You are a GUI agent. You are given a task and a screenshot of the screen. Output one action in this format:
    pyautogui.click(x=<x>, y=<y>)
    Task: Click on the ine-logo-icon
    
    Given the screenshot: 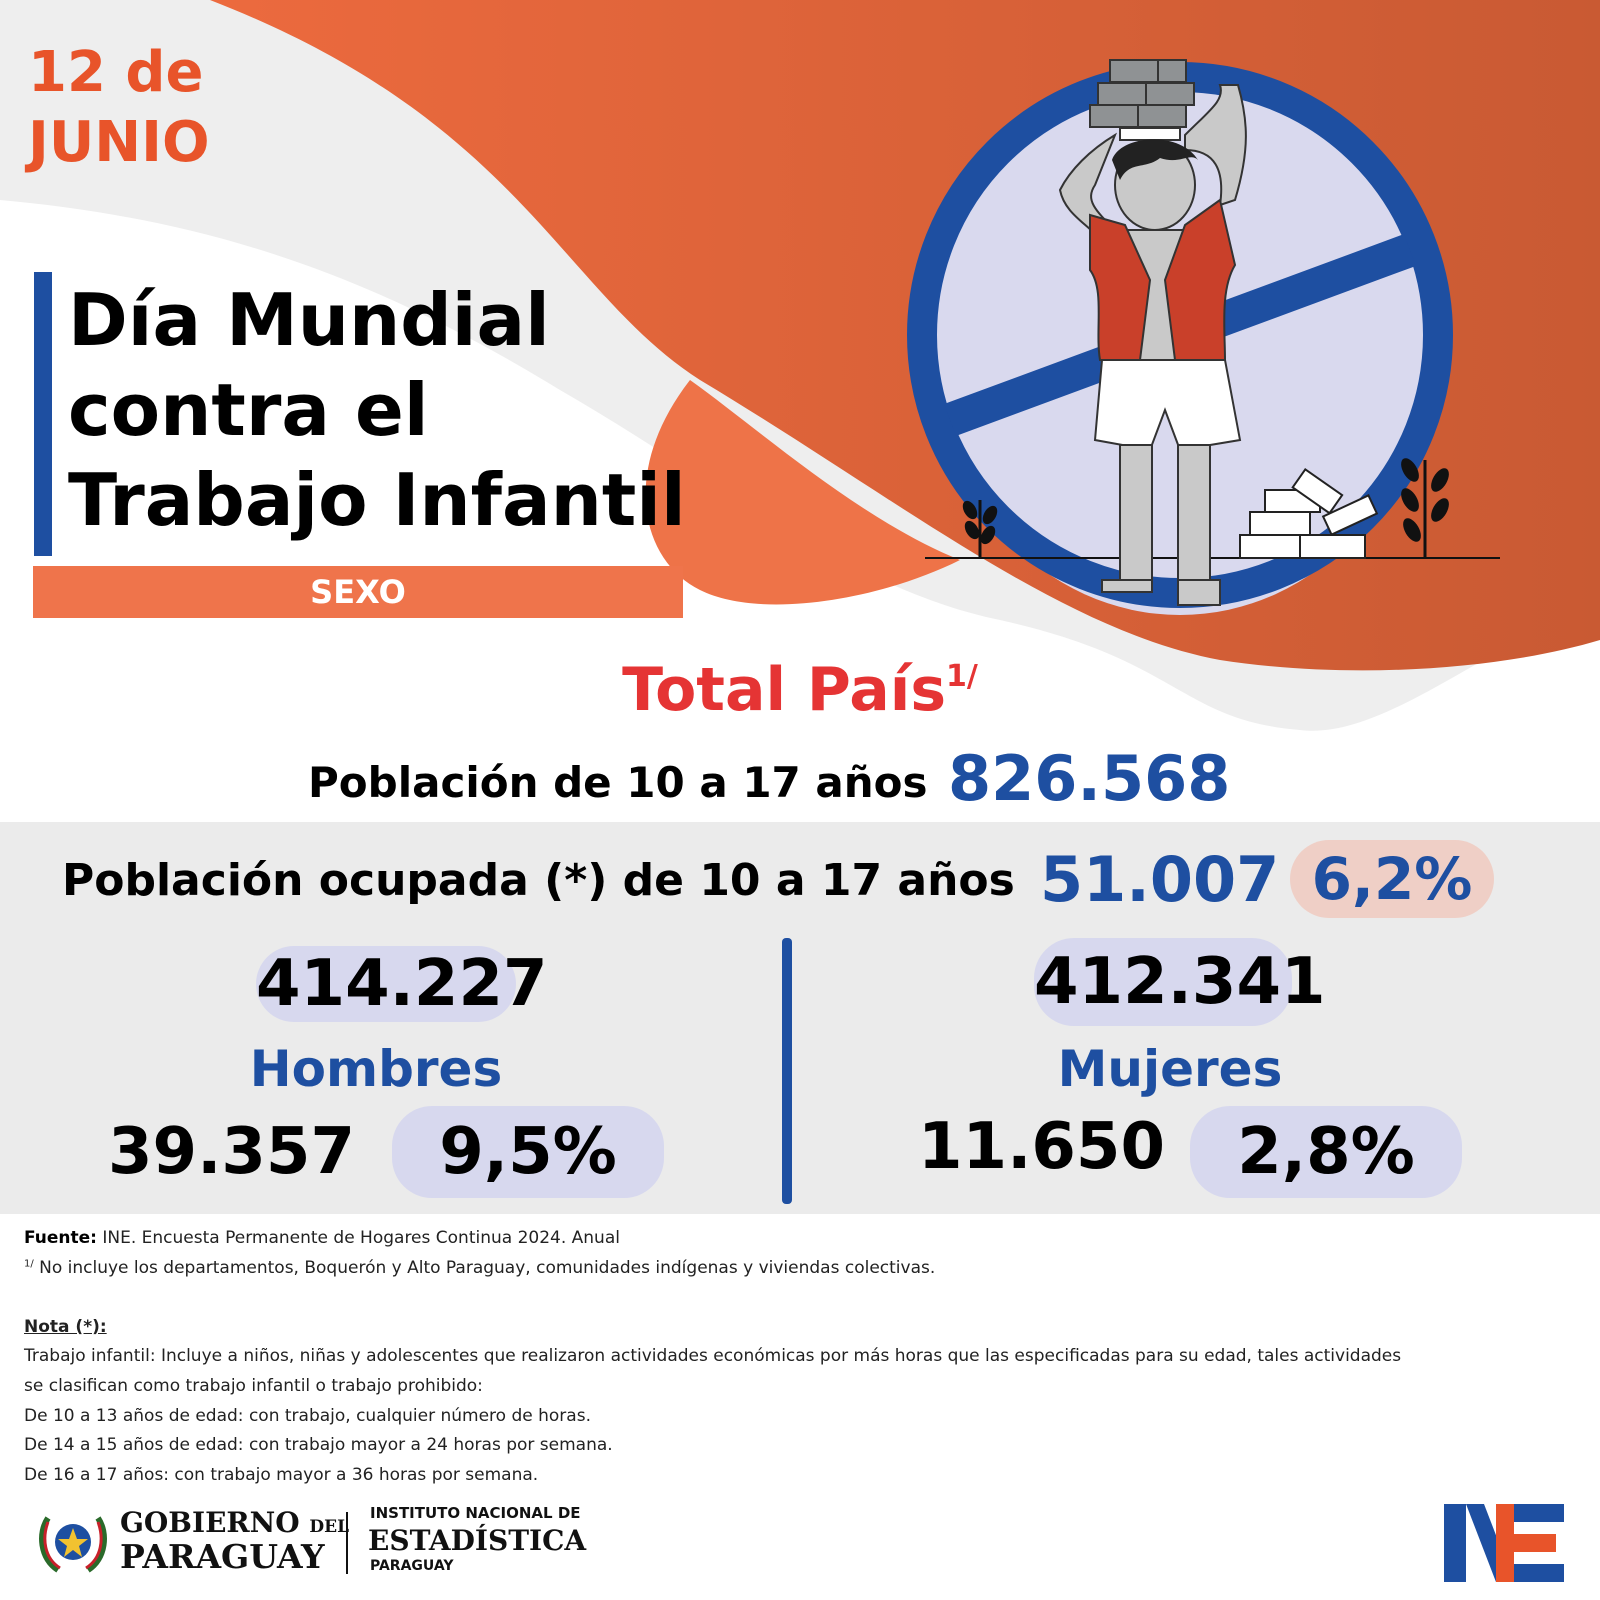 What is the action you would take?
    pyautogui.click(x=1504, y=1543)
    